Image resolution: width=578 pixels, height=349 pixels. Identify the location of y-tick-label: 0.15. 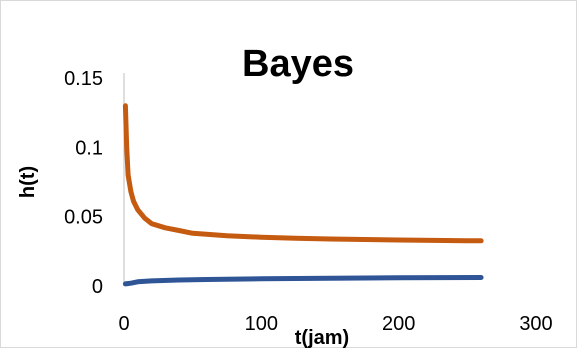
(83, 79).